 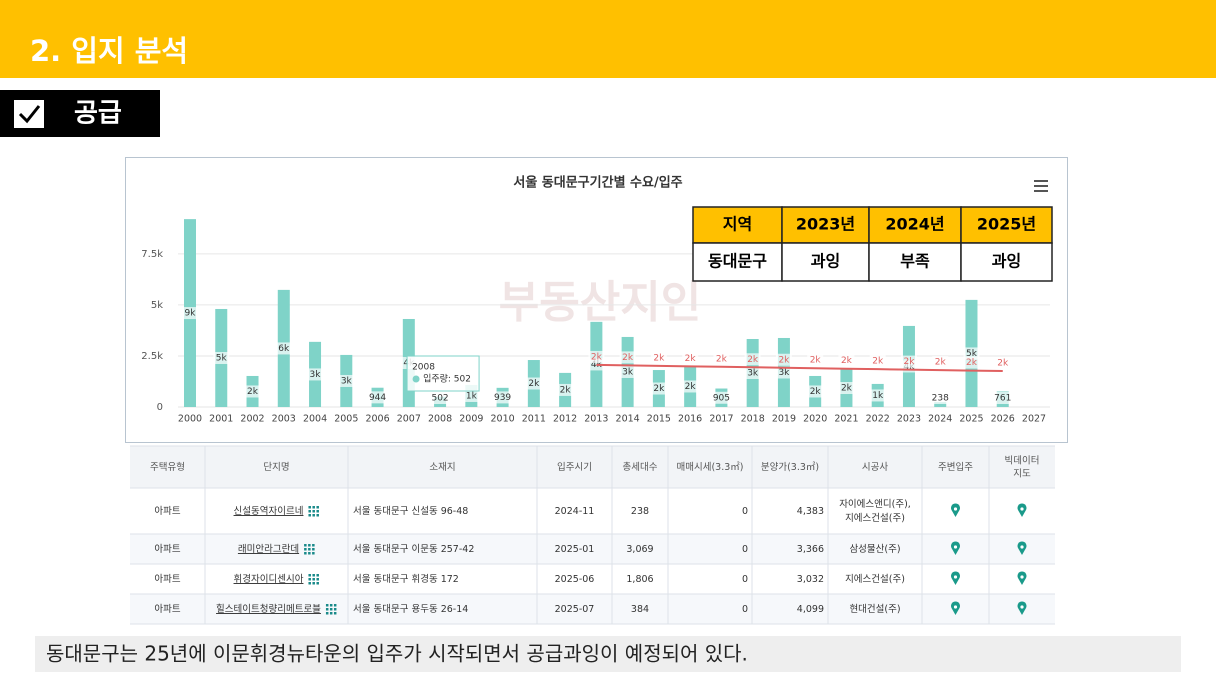 What do you see at coordinates (152, 254) in the screenshot?
I see `y-tick-label: 7.5k` at bounding box center [152, 254].